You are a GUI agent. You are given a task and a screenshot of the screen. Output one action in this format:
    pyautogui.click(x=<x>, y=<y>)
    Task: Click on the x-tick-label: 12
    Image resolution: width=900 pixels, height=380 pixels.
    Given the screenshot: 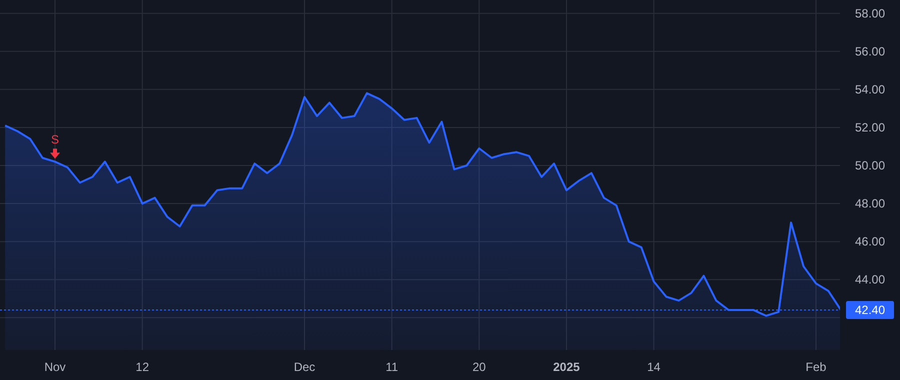 What is the action you would take?
    pyautogui.click(x=143, y=367)
    